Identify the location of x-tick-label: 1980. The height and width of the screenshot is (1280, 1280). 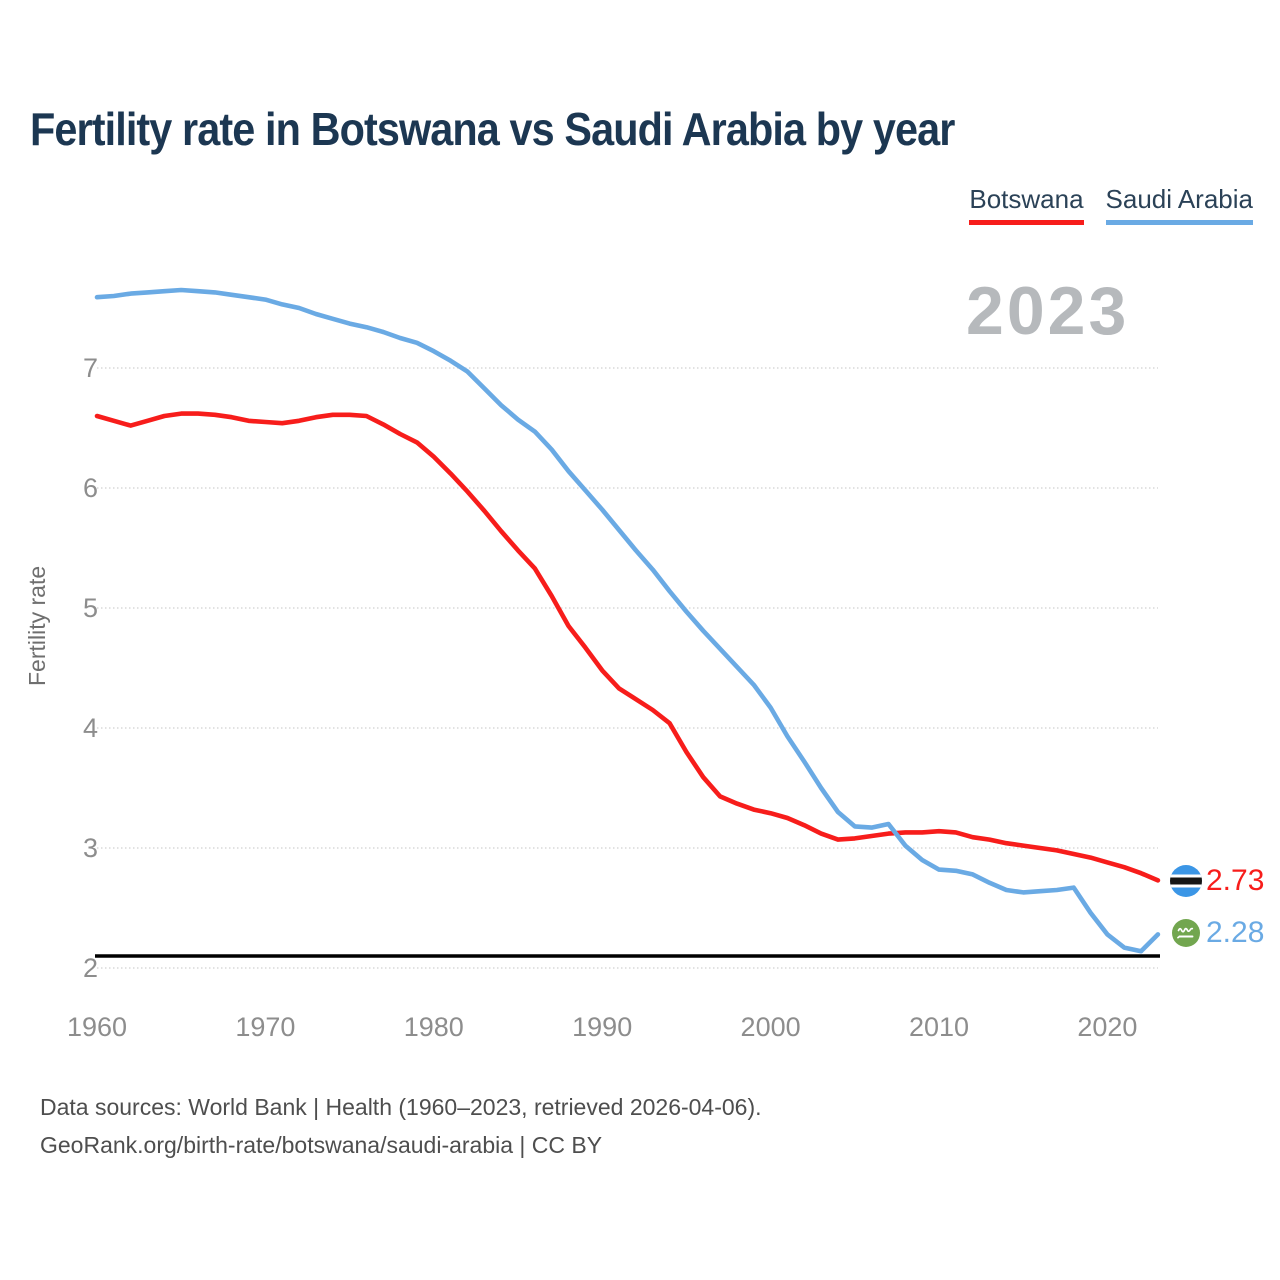
(433, 1027).